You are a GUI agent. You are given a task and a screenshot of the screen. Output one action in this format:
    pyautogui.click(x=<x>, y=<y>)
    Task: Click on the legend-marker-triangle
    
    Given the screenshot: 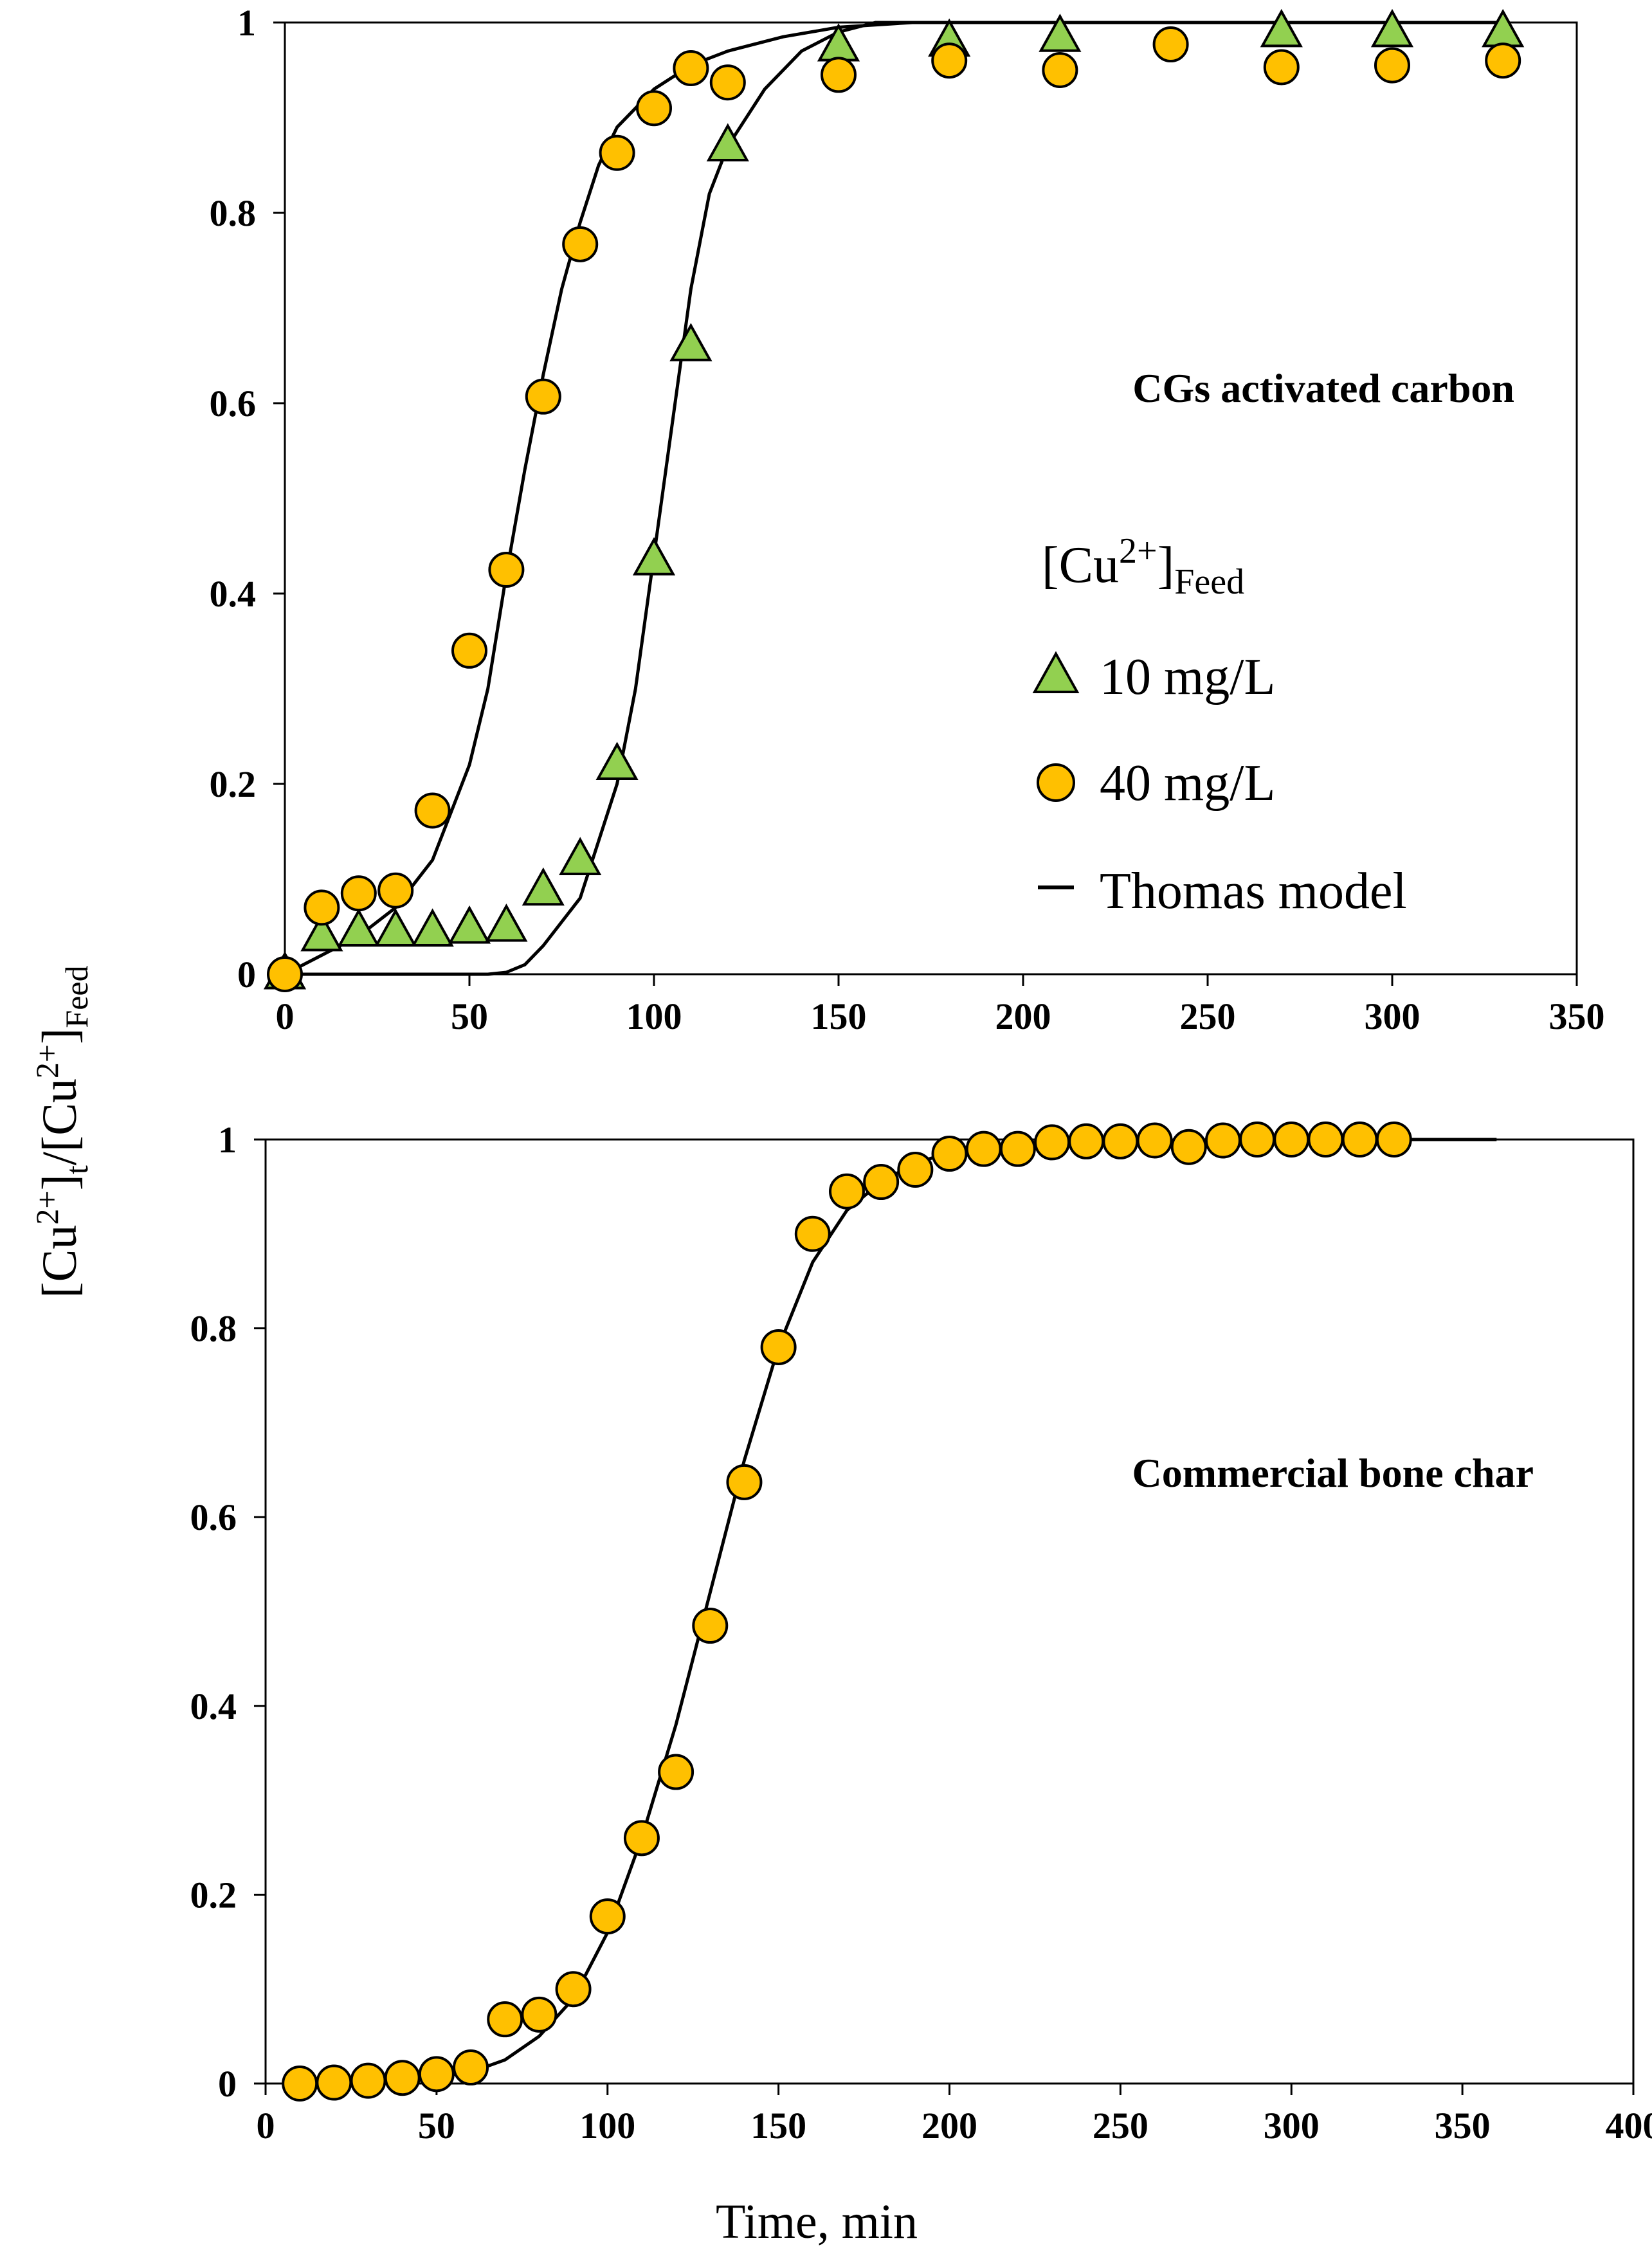 What is the action you would take?
    pyautogui.click(x=1056, y=672)
    